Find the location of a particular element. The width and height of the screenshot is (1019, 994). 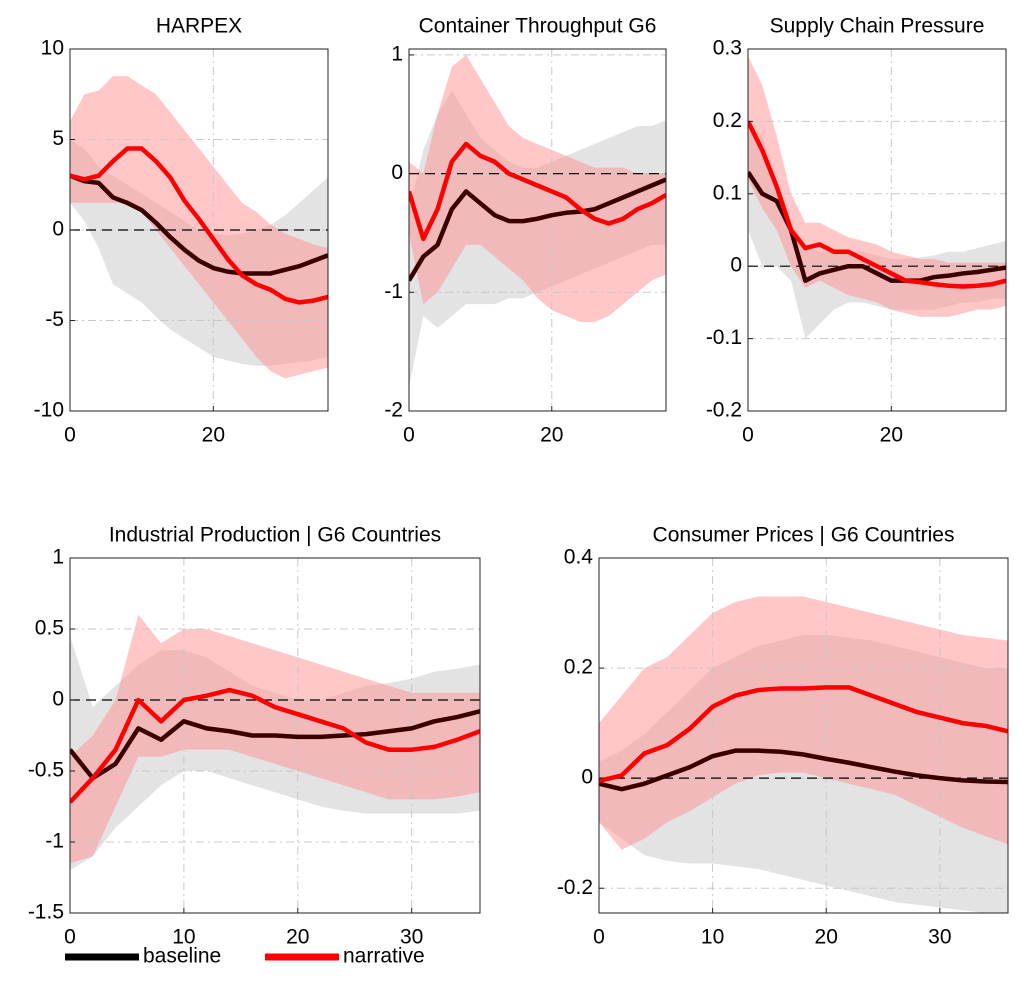

subplot-title: Container Throughput G6 is located at coordinates (538, 26).